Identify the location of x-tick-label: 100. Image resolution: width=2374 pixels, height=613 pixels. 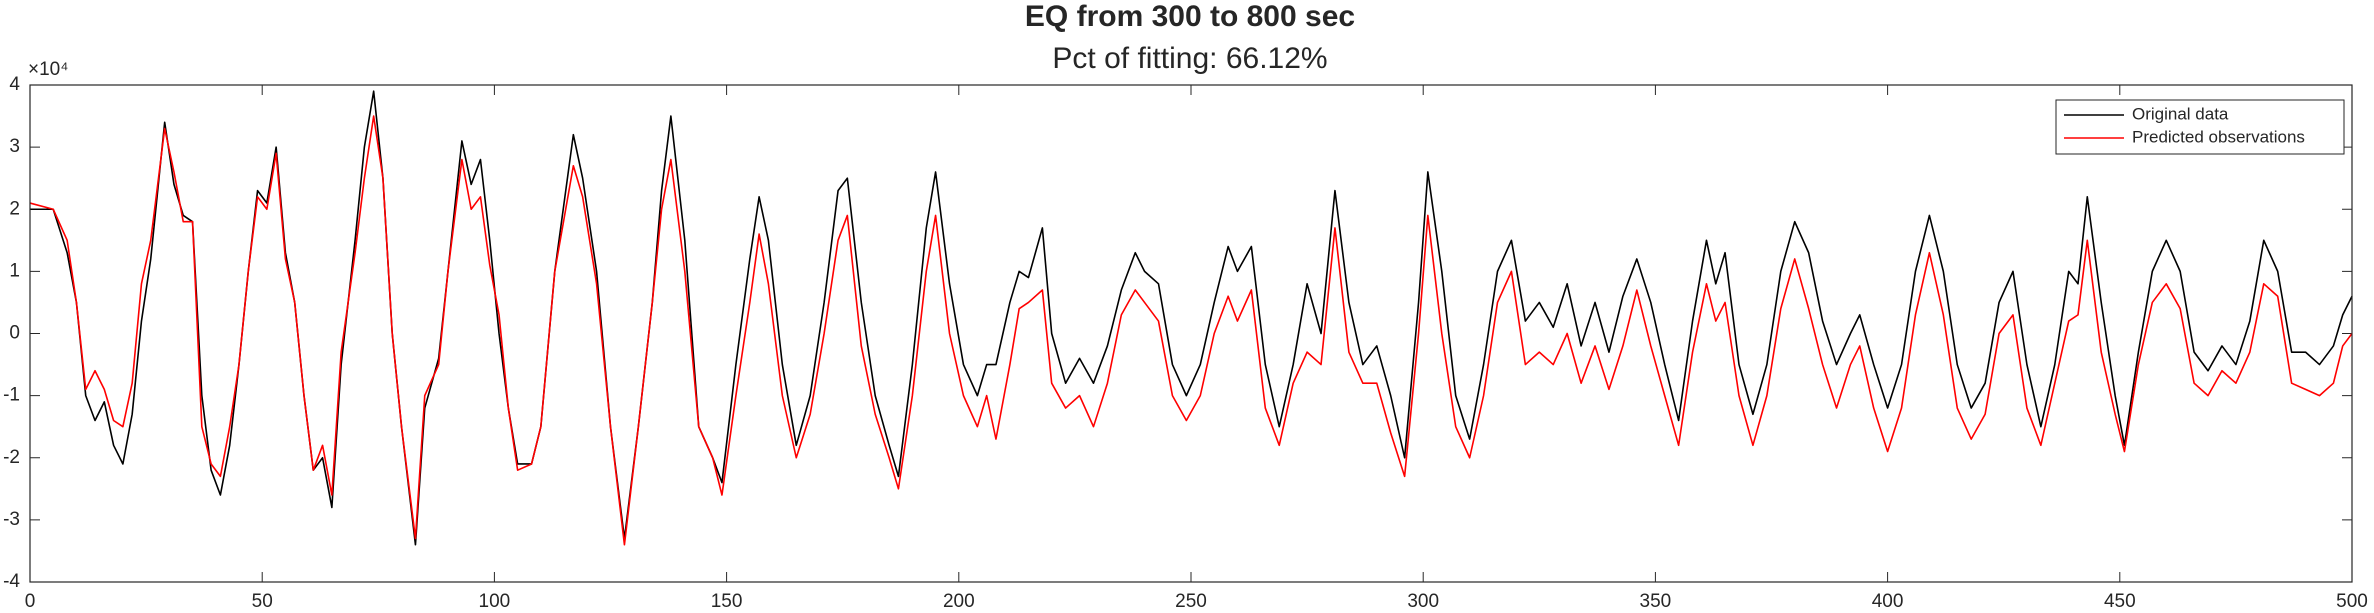
(495, 601).